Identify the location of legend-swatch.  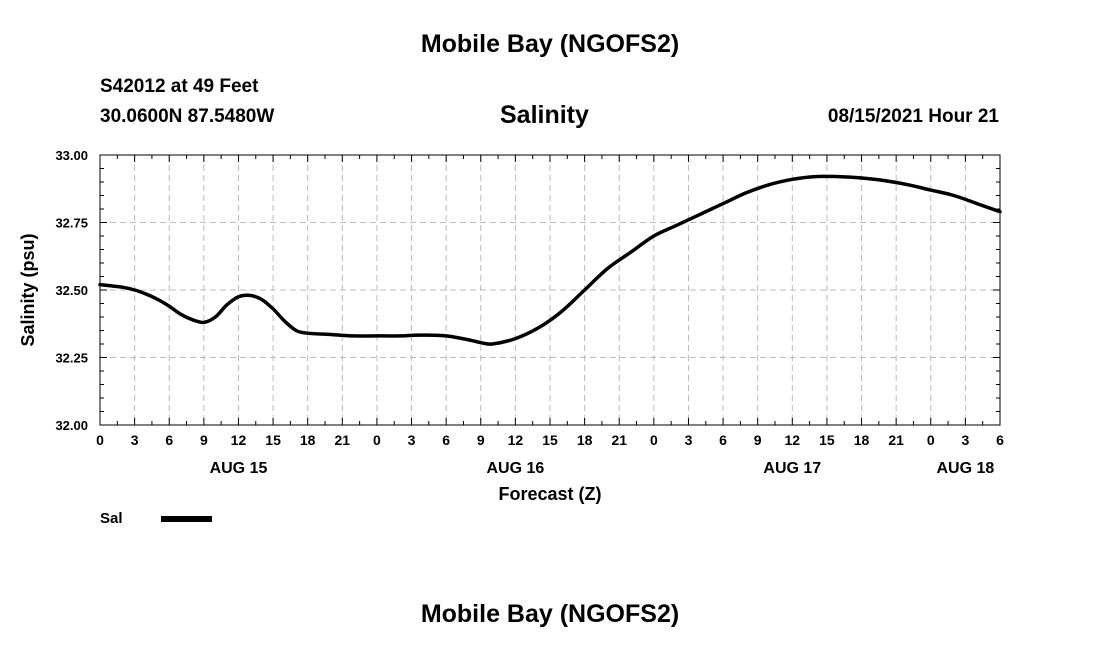
(186, 519).